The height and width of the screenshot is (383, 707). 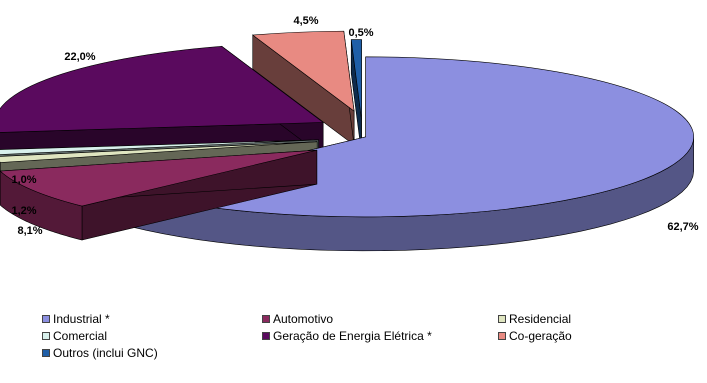 I want to click on legend-item-5: Co-geração, so click(x=535, y=336).